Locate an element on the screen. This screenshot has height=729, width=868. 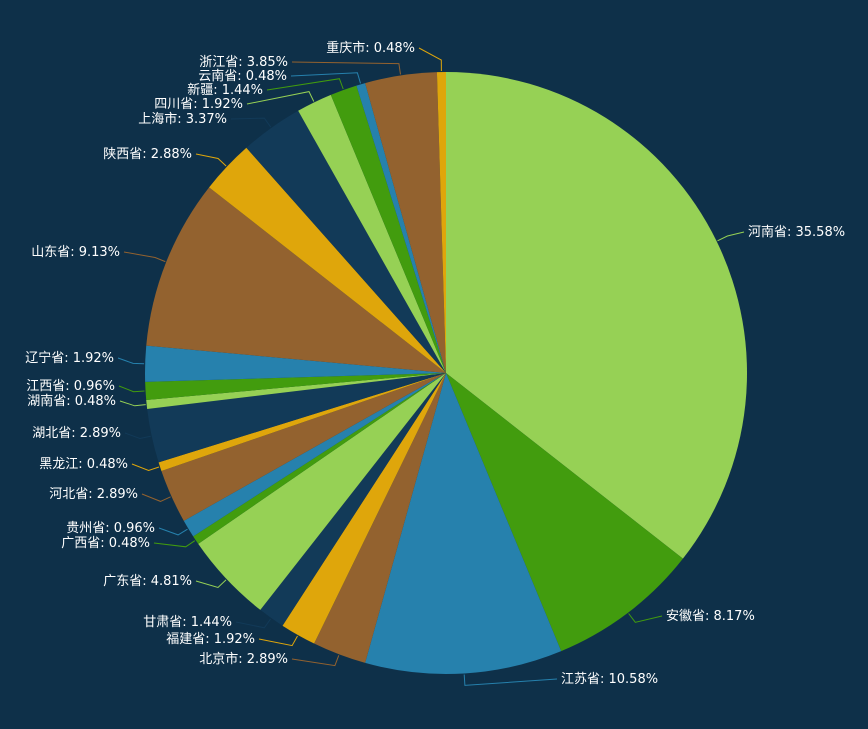
slice-label-6: 甘肃省: 1.44% is located at coordinates (187, 622).